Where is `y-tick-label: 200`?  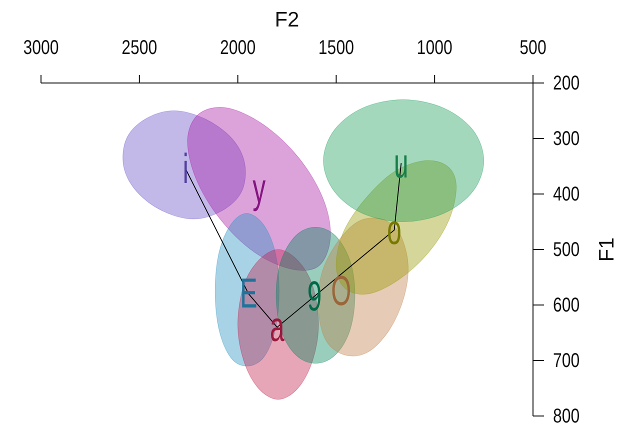 y-tick-label: 200 is located at coordinates (566, 83).